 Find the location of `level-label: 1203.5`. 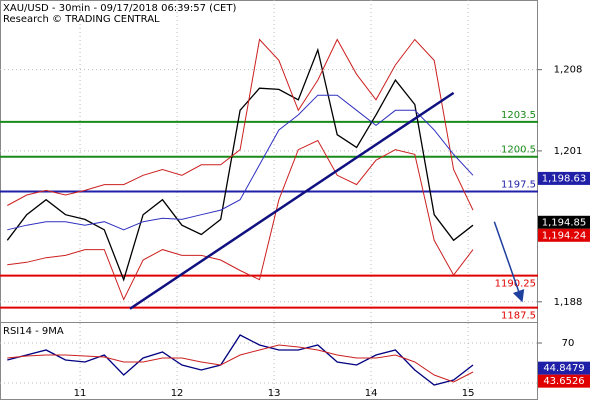

level-label: 1203.5 is located at coordinates (518, 115).